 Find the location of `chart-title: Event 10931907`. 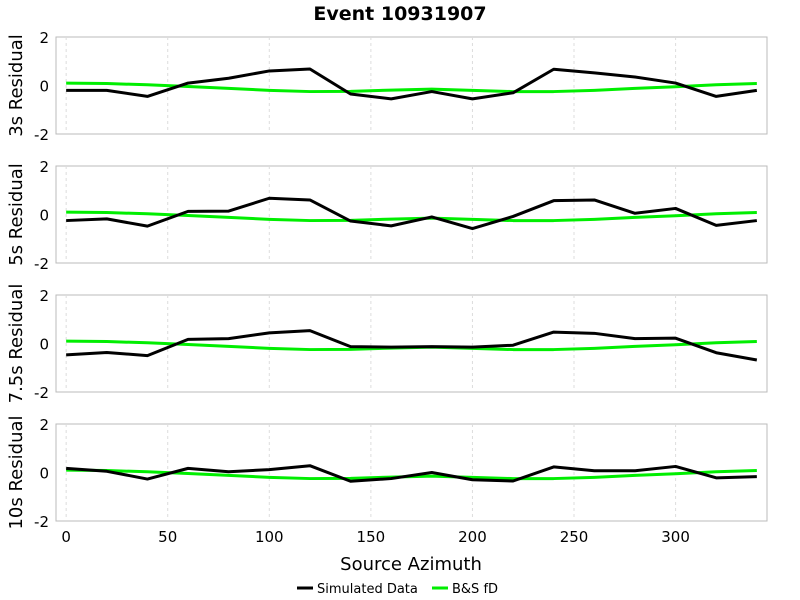

chart-title: Event 10931907 is located at coordinates (399, 14).